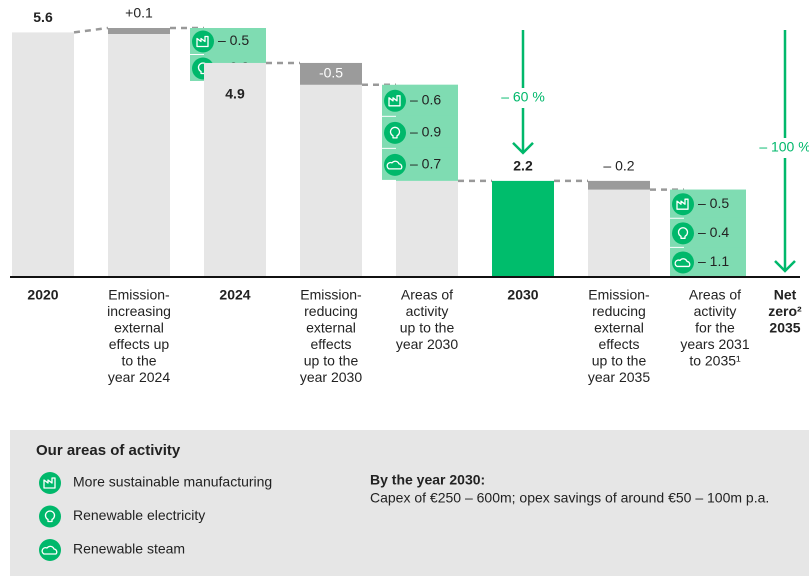 This screenshot has height=581, width=809. What do you see at coordinates (172, 482) in the screenshot?
I see `legend-item: More sustainable manufacturing` at bounding box center [172, 482].